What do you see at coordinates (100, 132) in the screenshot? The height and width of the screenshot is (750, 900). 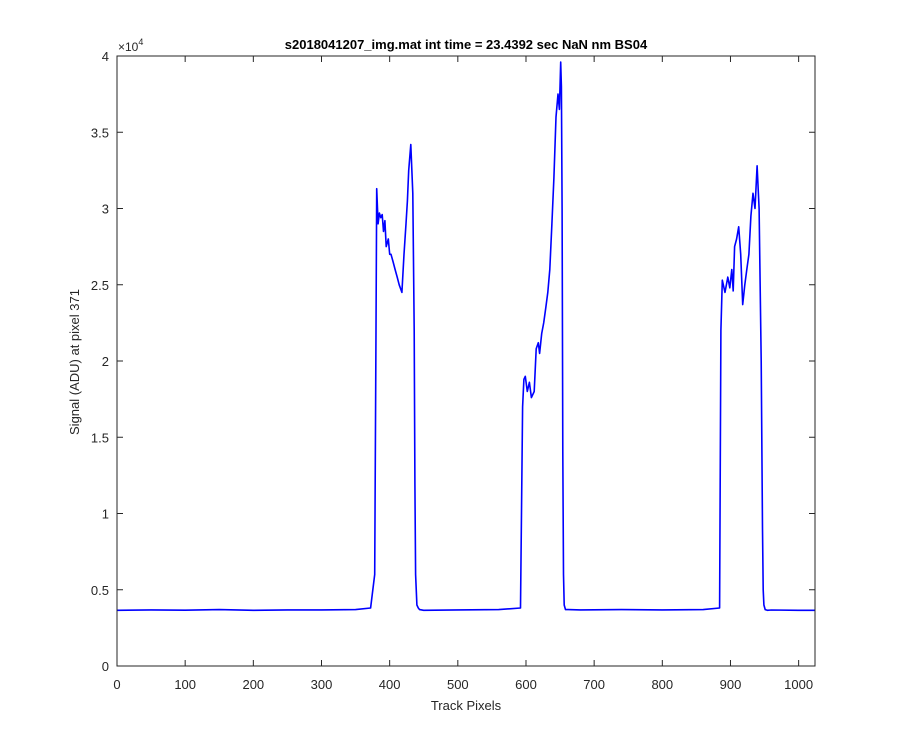 I see `y-tick-label: 3.5` at bounding box center [100, 132].